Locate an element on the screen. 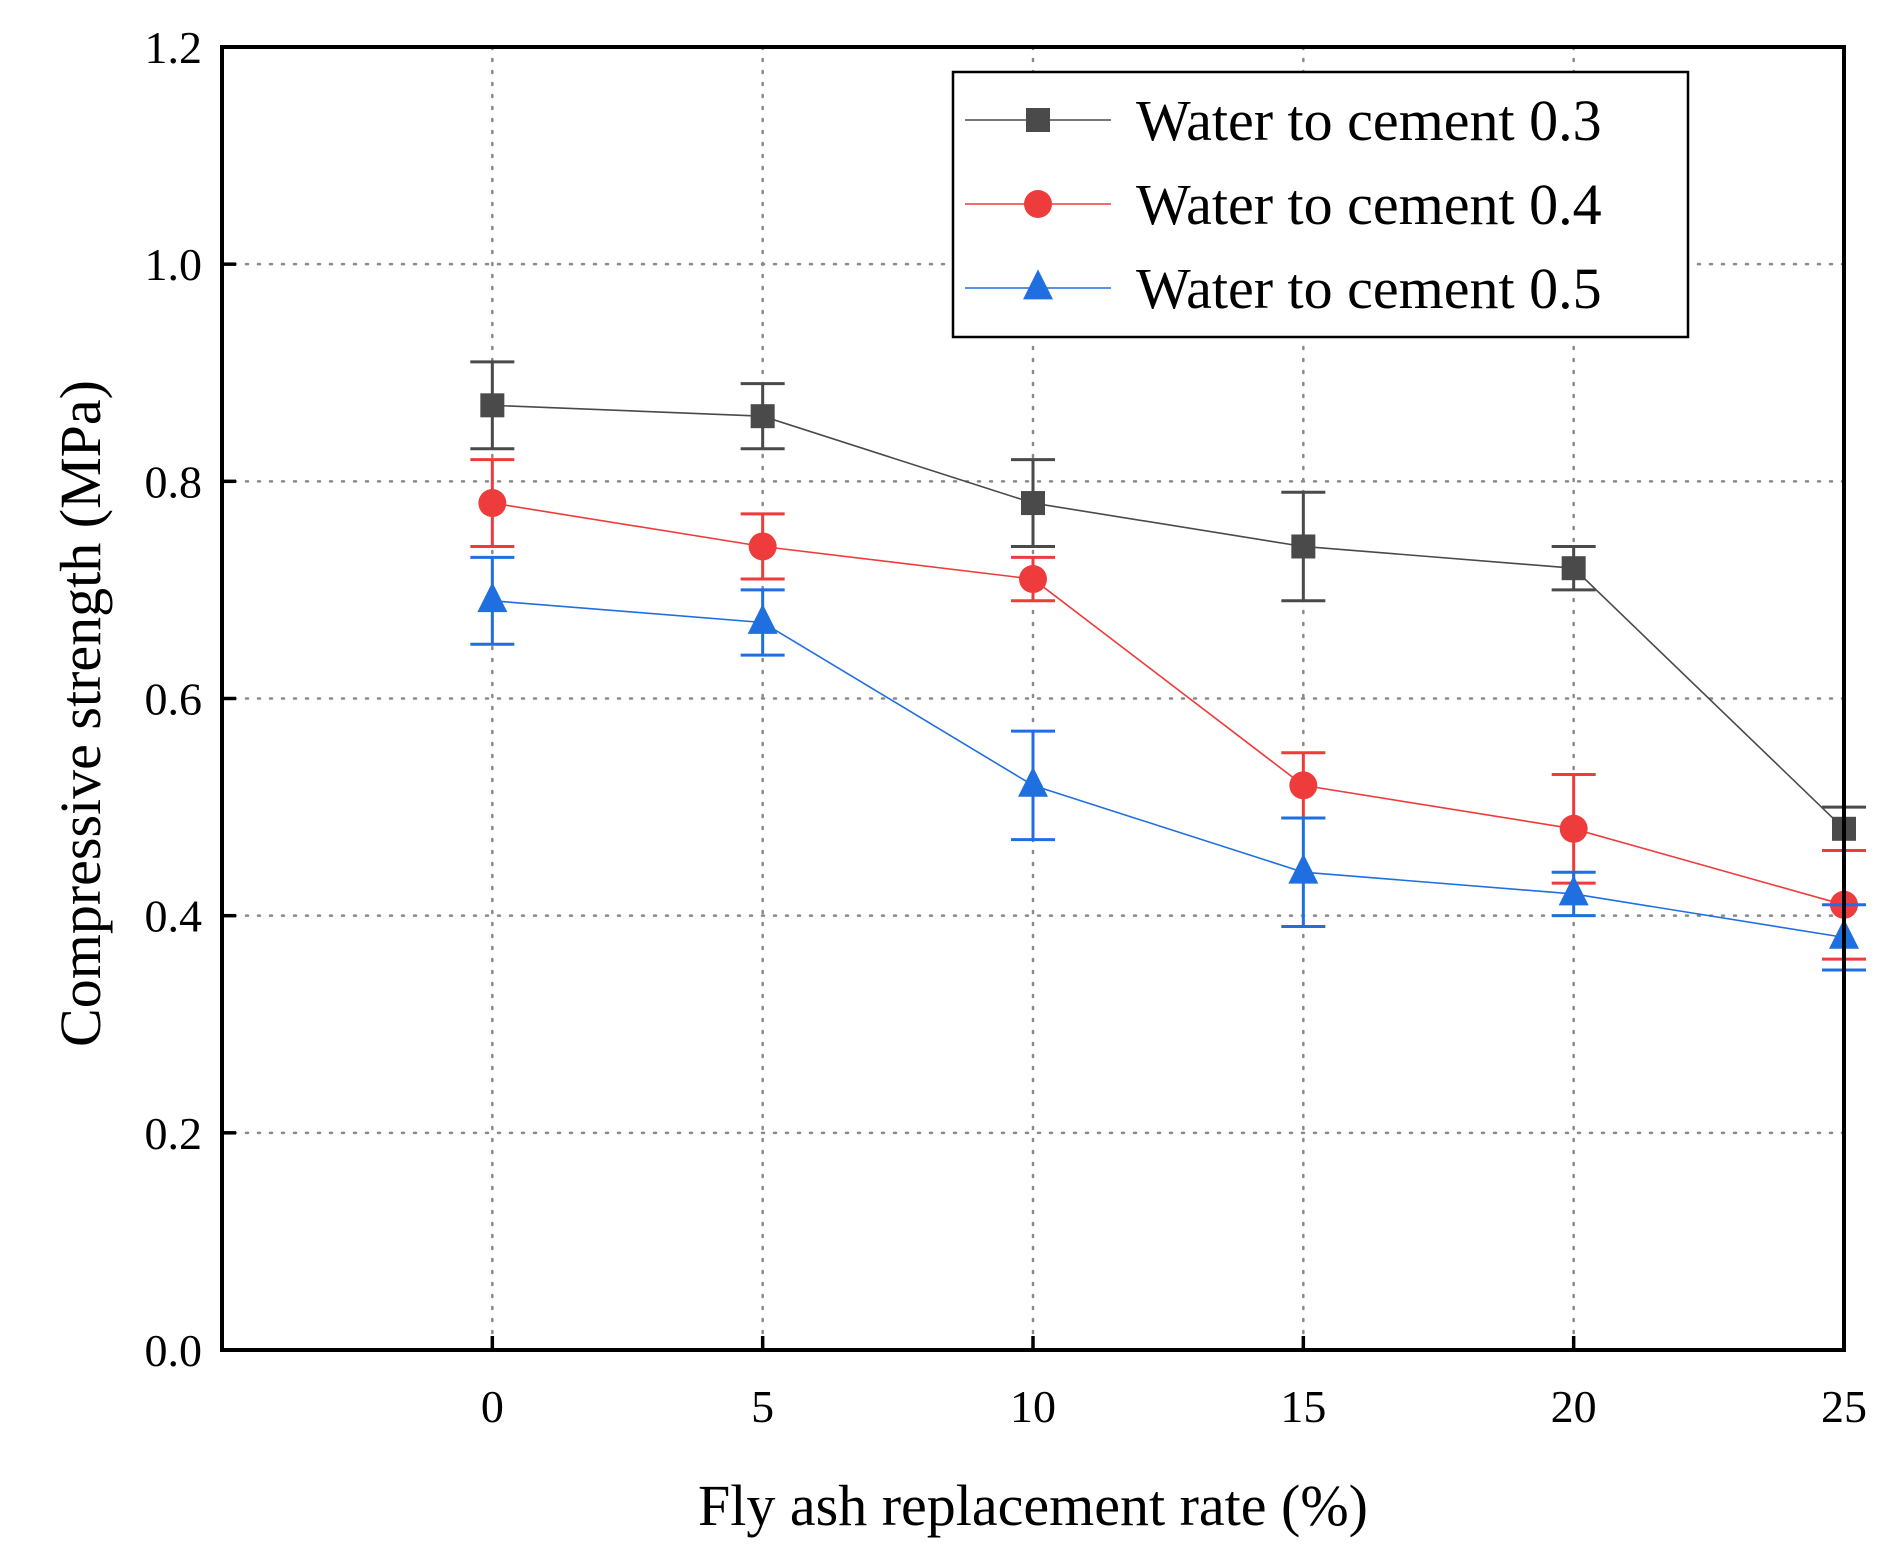 The width and height of the screenshot is (1892, 1547). x-tick-label: 5 is located at coordinates (762, 1406).